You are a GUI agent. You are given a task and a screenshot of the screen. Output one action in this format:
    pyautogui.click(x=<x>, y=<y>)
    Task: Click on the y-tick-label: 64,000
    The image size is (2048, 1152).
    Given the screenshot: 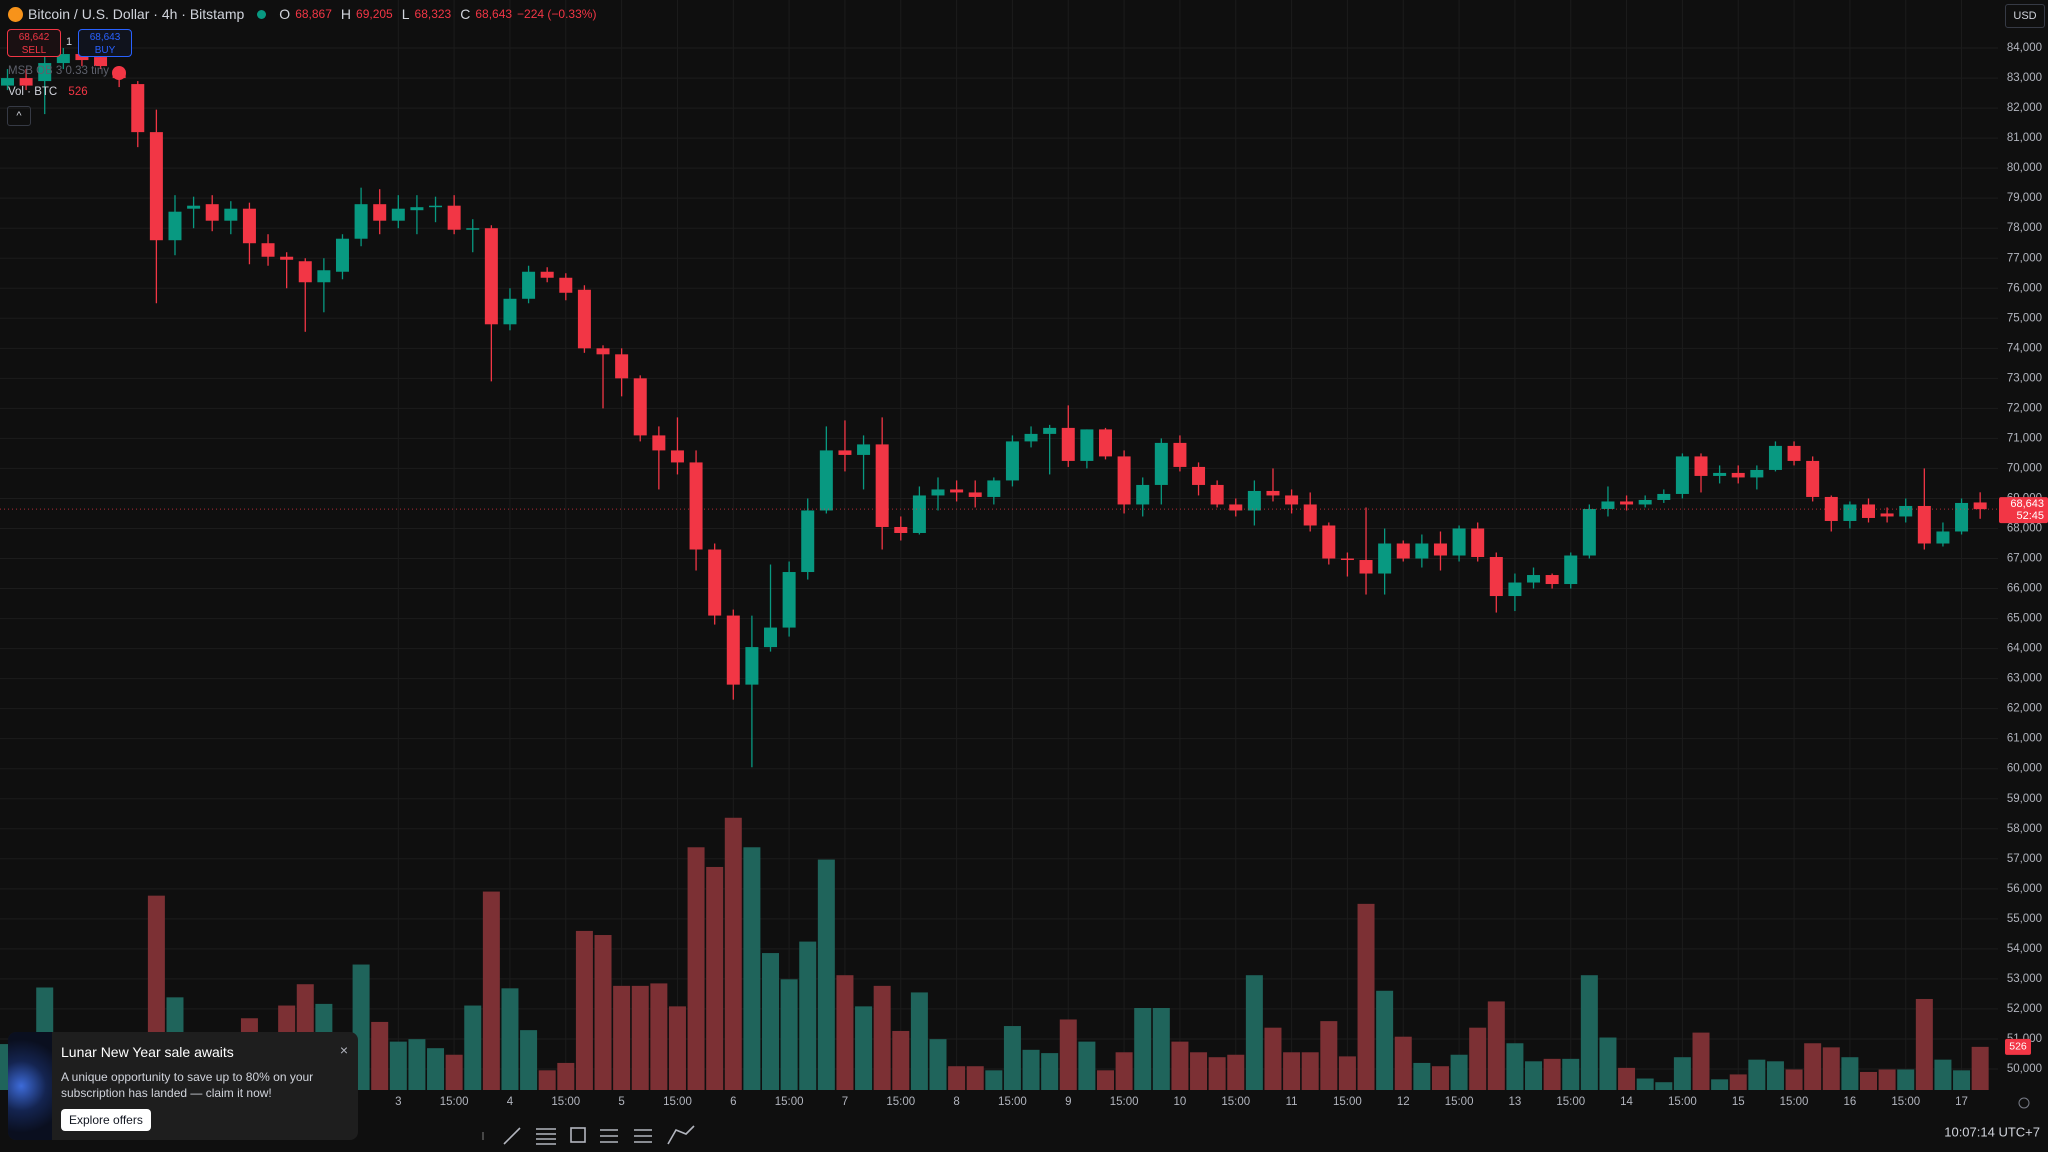 What is the action you would take?
    pyautogui.click(x=2024, y=649)
    